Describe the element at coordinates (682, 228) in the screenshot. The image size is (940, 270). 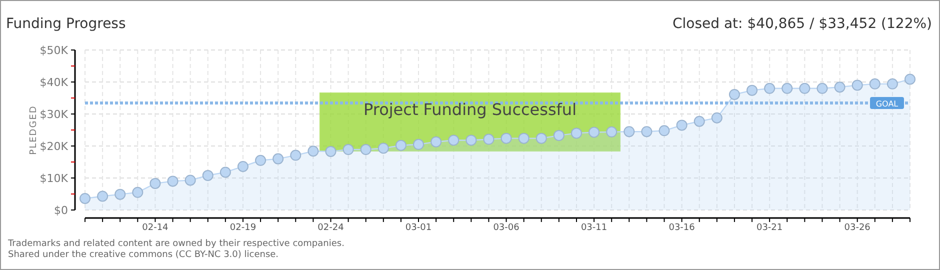
I see `x-tick-label: 03-16` at that location.